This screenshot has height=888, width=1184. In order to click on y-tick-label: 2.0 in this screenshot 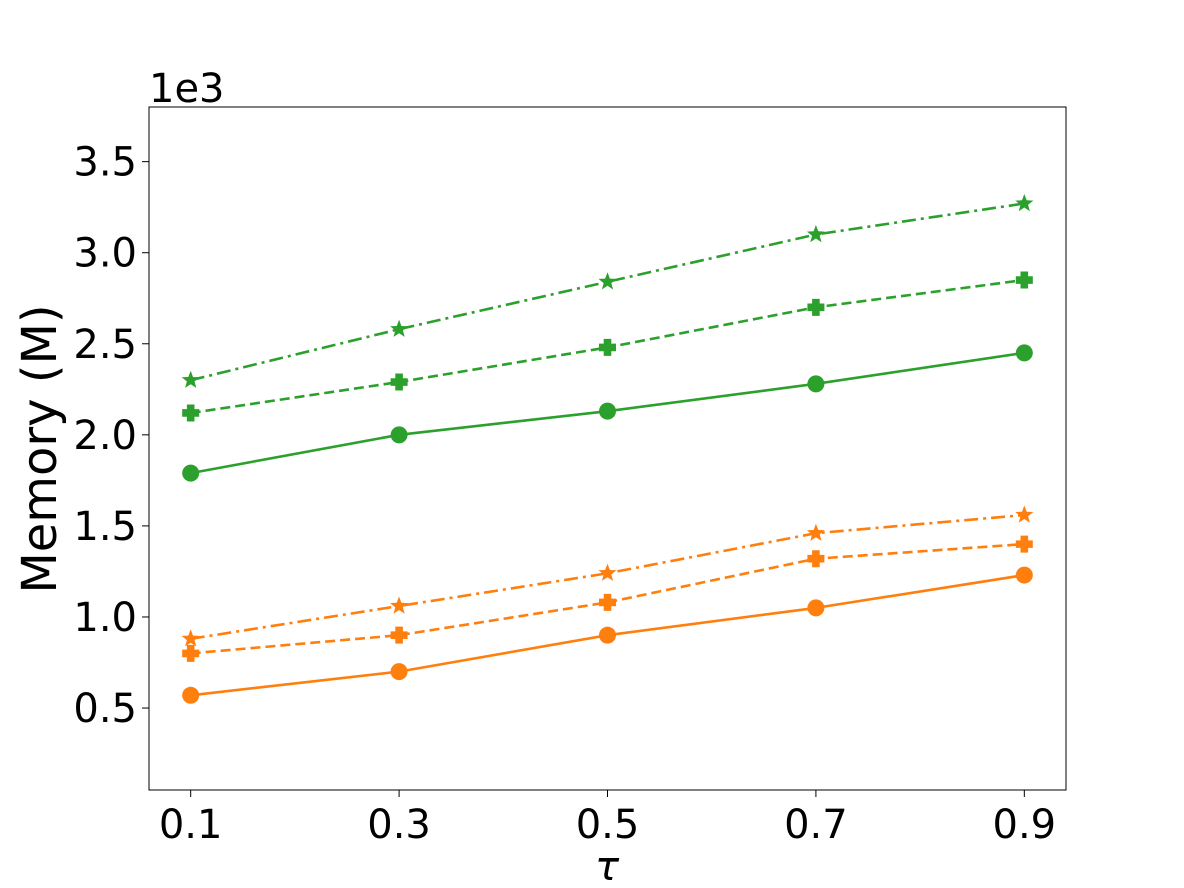, I will do `click(105, 436)`.